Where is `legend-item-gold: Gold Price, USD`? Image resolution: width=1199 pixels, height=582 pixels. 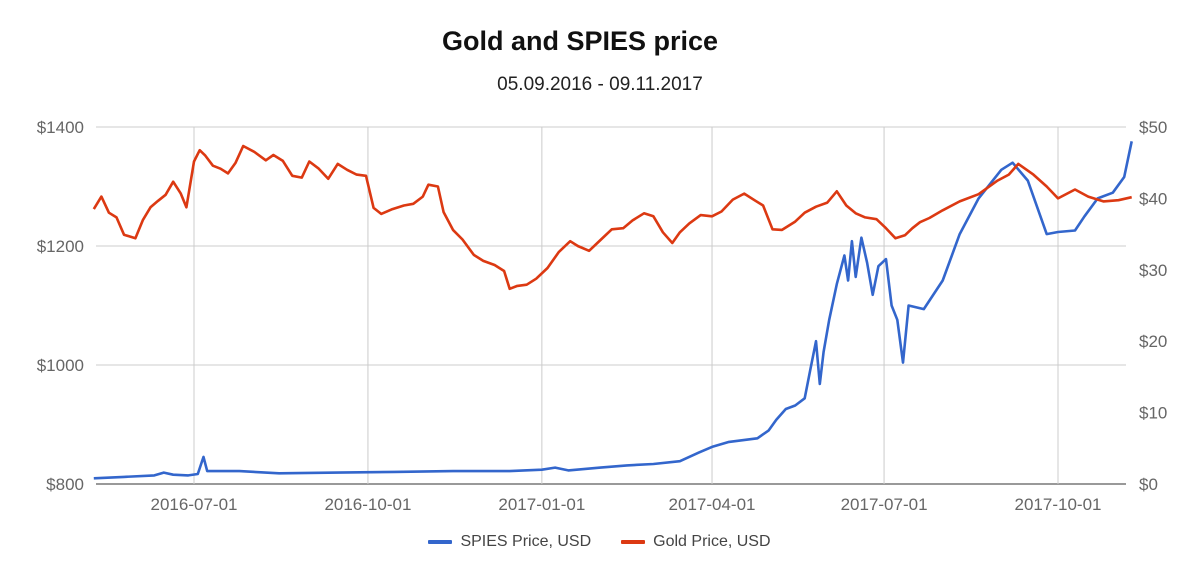
legend-item-gold: Gold Price, USD is located at coordinates (696, 542).